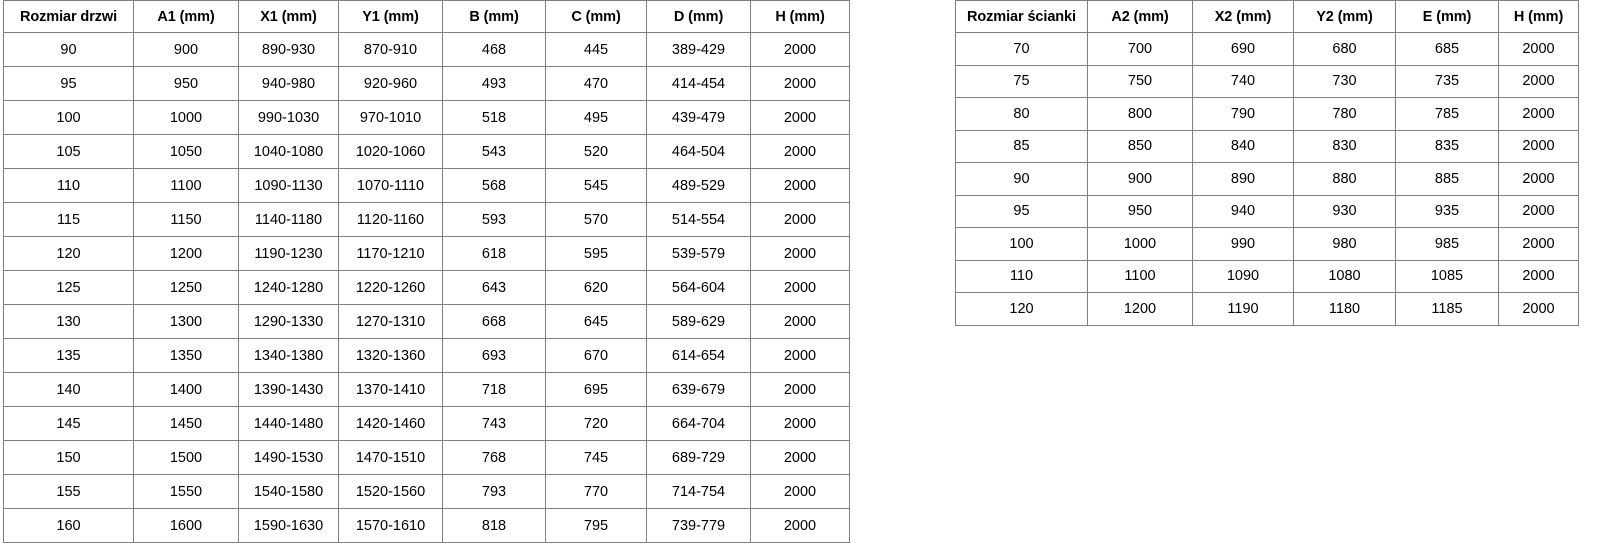 The image size is (1600, 543). What do you see at coordinates (390, 389) in the screenshot?
I see `table-cell: 1370-1410` at bounding box center [390, 389].